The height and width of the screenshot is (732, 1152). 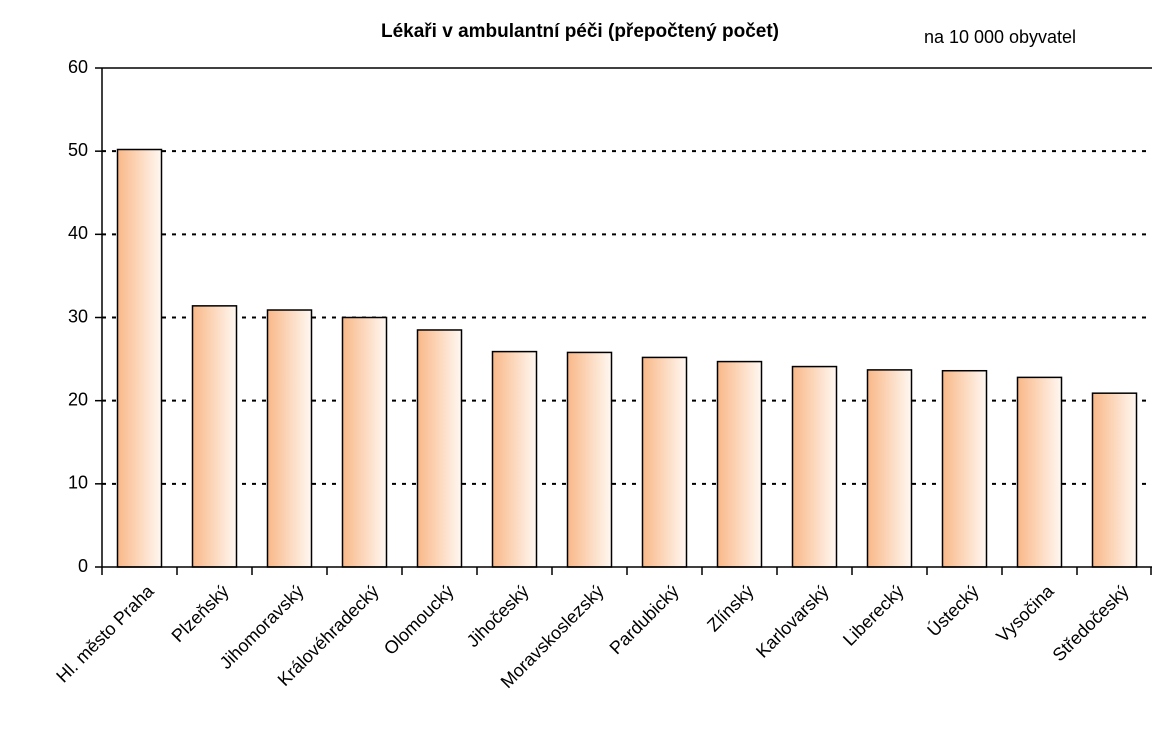 What do you see at coordinates (730, 608) in the screenshot?
I see `x-tick-label: Zlínský` at bounding box center [730, 608].